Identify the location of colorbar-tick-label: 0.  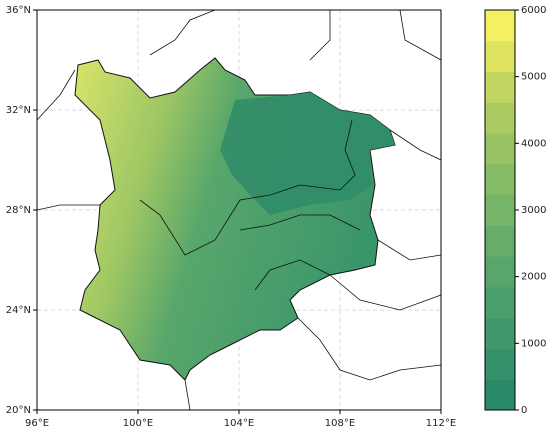
(524, 410).